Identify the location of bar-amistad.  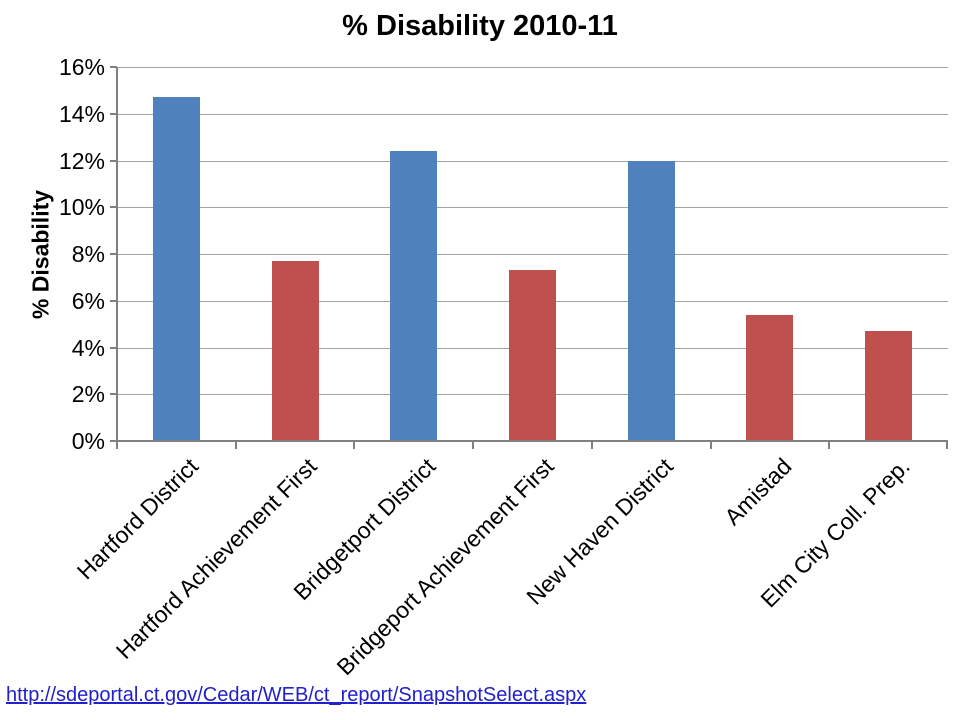
(770, 377).